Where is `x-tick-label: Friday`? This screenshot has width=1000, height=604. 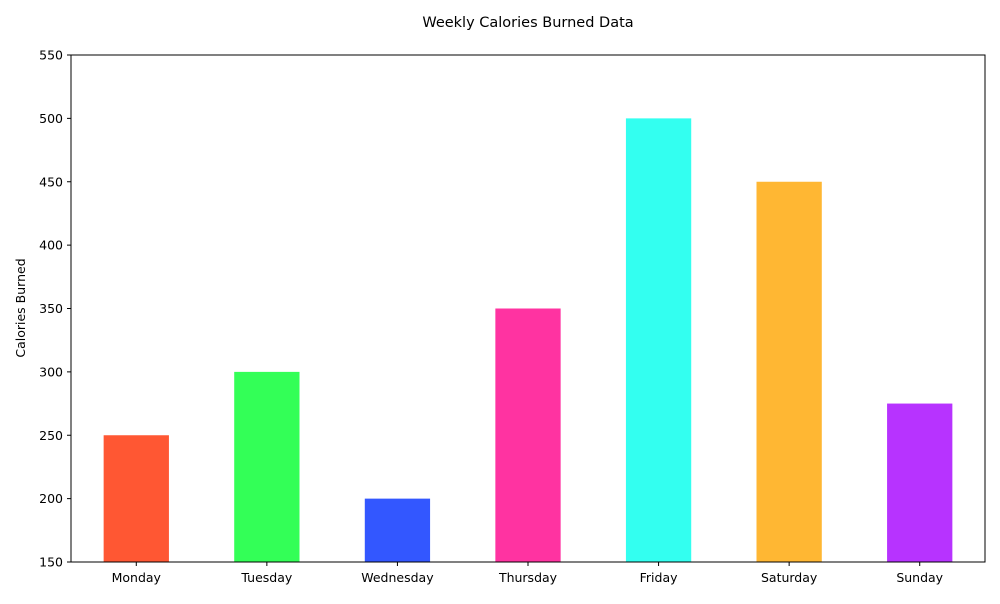
x-tick-label: Friday is located at coordinates (659, 577).